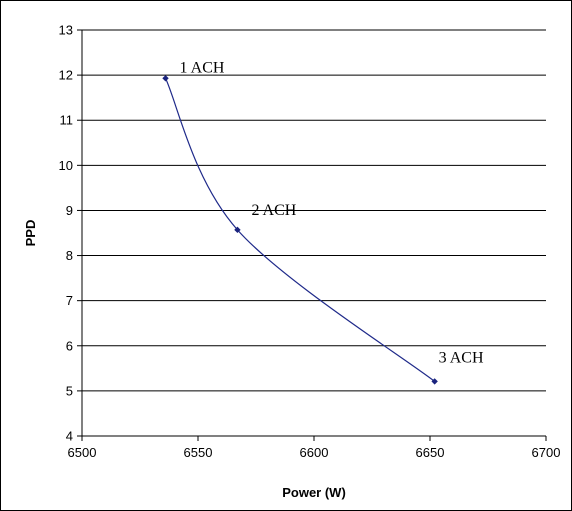 The height and width of the screenshot is (511, 572). What do you see at coordinates (314, 492) in the screenshot?
I see `x-axis-title: Power (W)` at bounding box center [314, 492].